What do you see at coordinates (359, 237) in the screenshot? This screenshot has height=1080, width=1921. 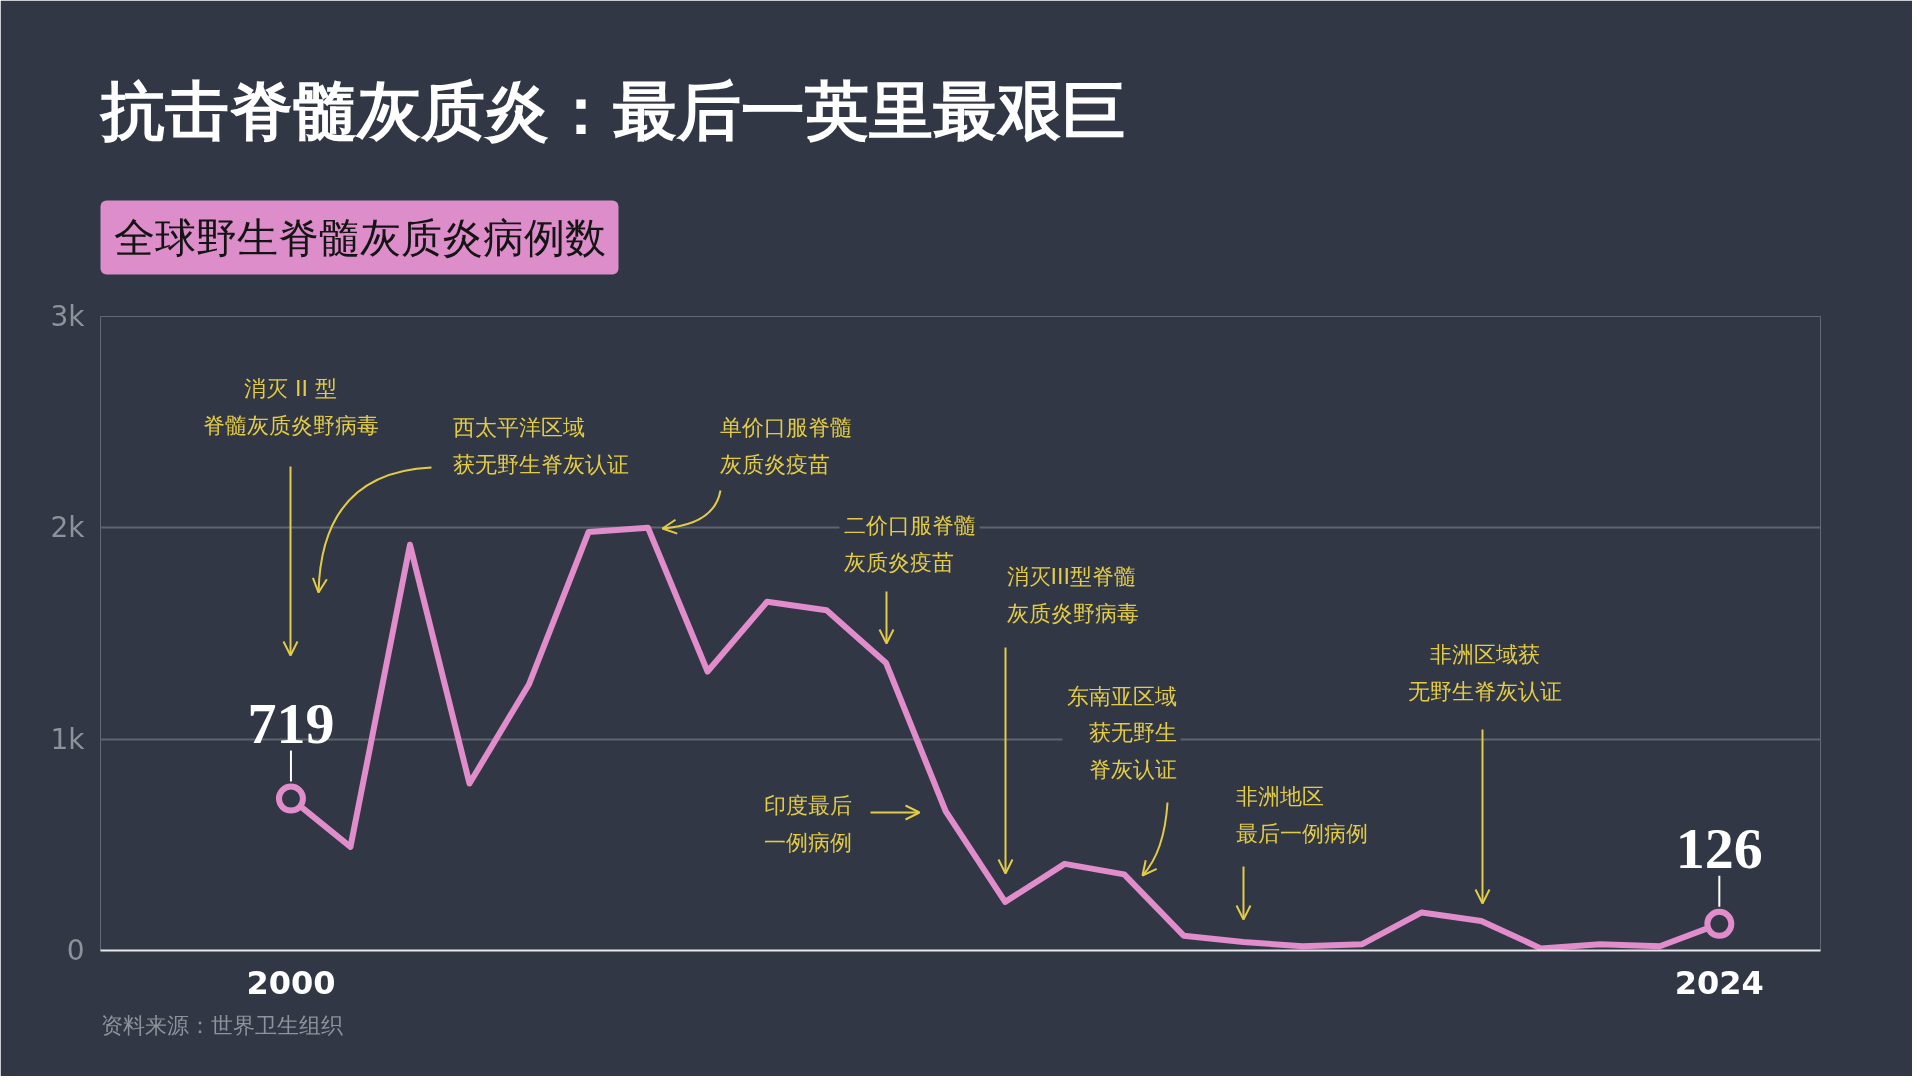 I see `chart-subtitle: 全球野生脊髓灰质炎病例数` at bounding box center [359, 237].